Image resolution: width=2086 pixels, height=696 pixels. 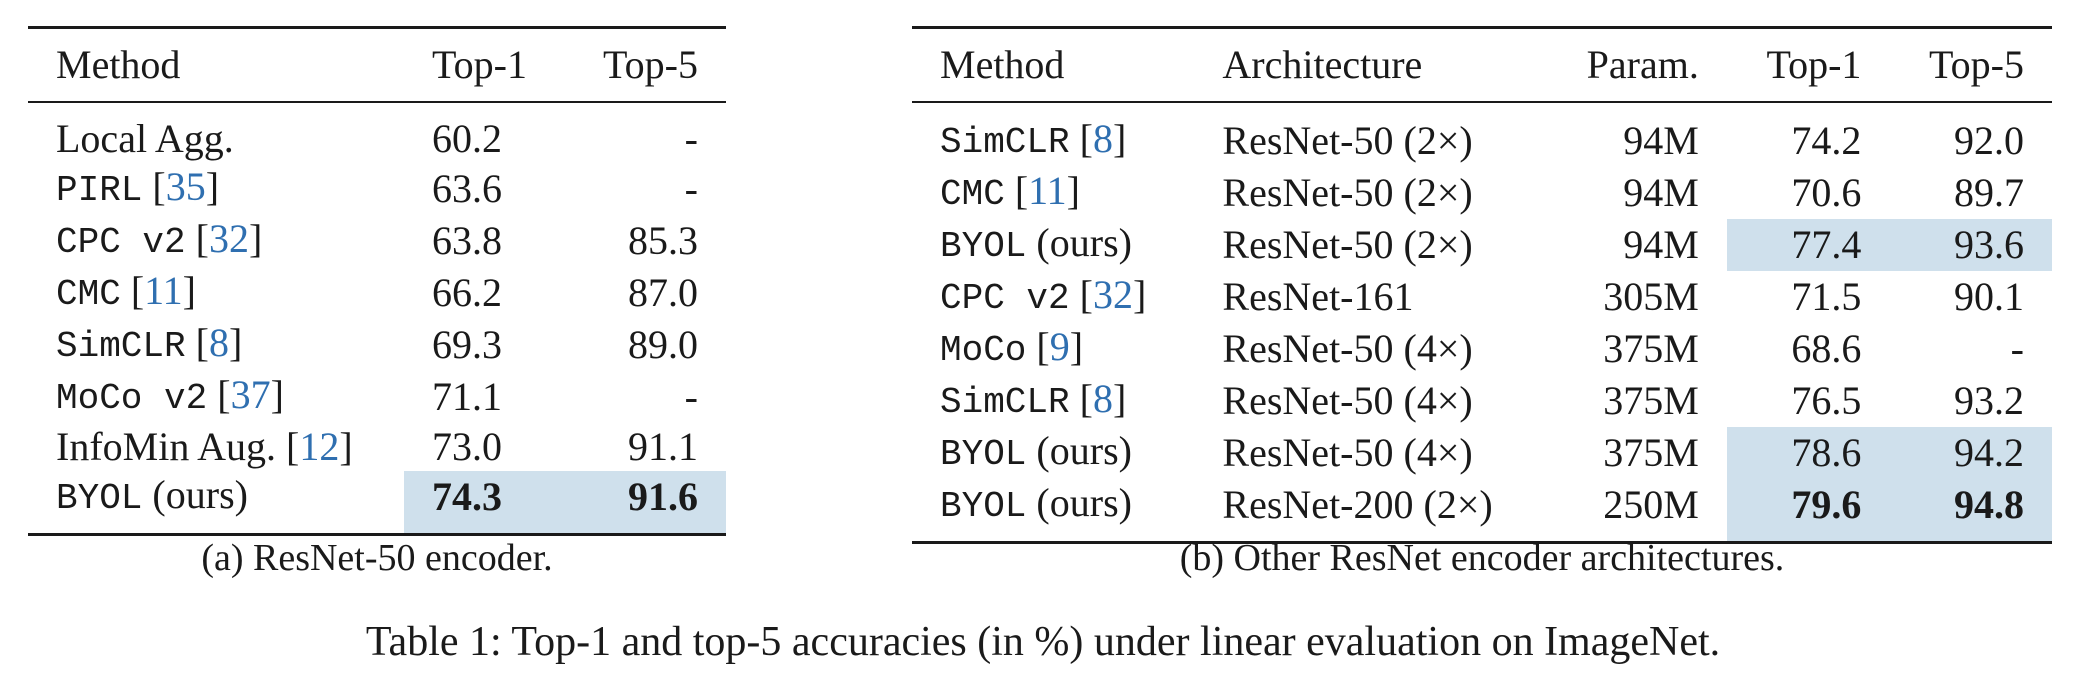 What do you see at coordinates (1012, 347) in the screenshot?
I see `method-cell: MoCo [9]` at bounding box center [1012, 347].